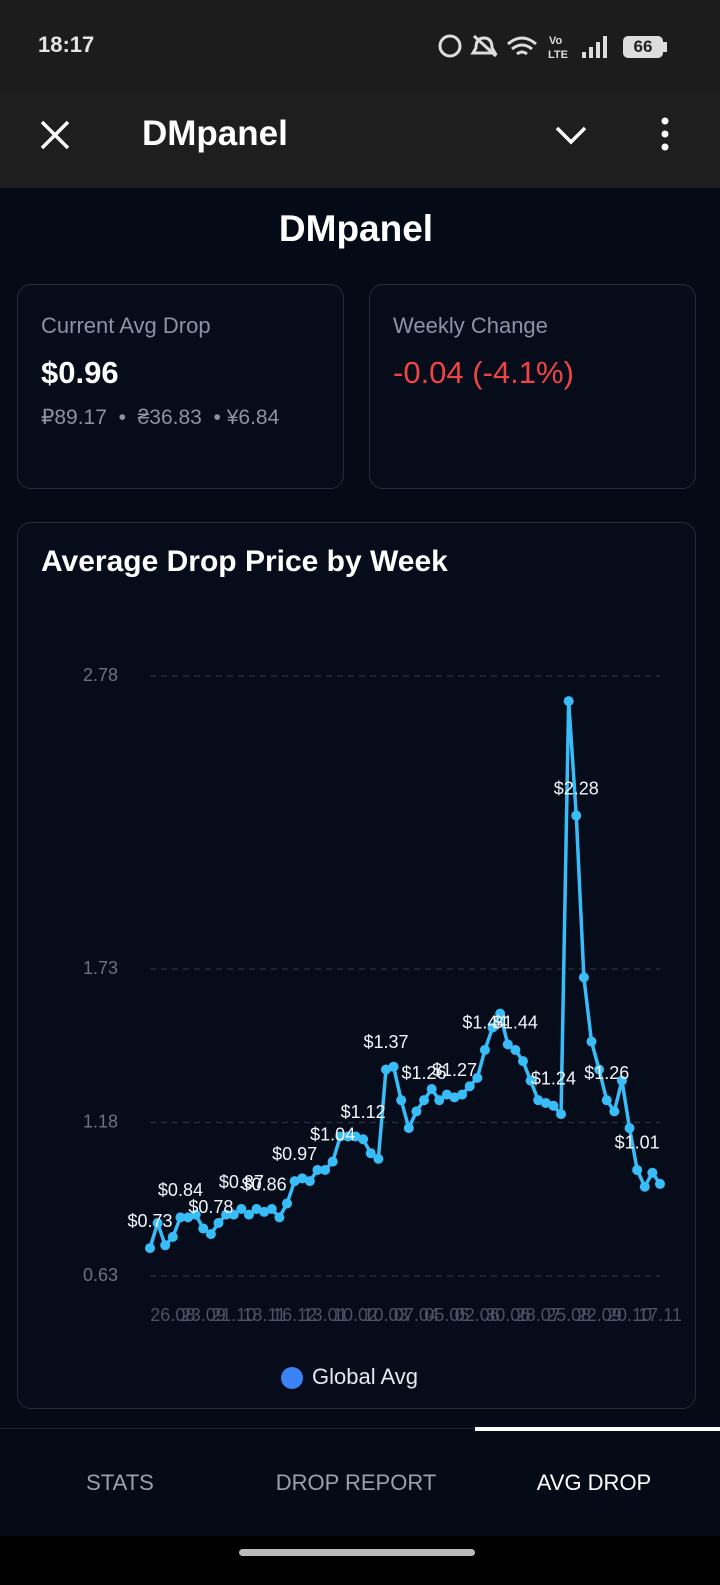 Image resolution: width=720 pixels, height=1585 pixels. What do you see at coordinates (446, 1315) in the screenshot?
I see `x-tick-label: 05.05` at bounding box center [446, 1315].